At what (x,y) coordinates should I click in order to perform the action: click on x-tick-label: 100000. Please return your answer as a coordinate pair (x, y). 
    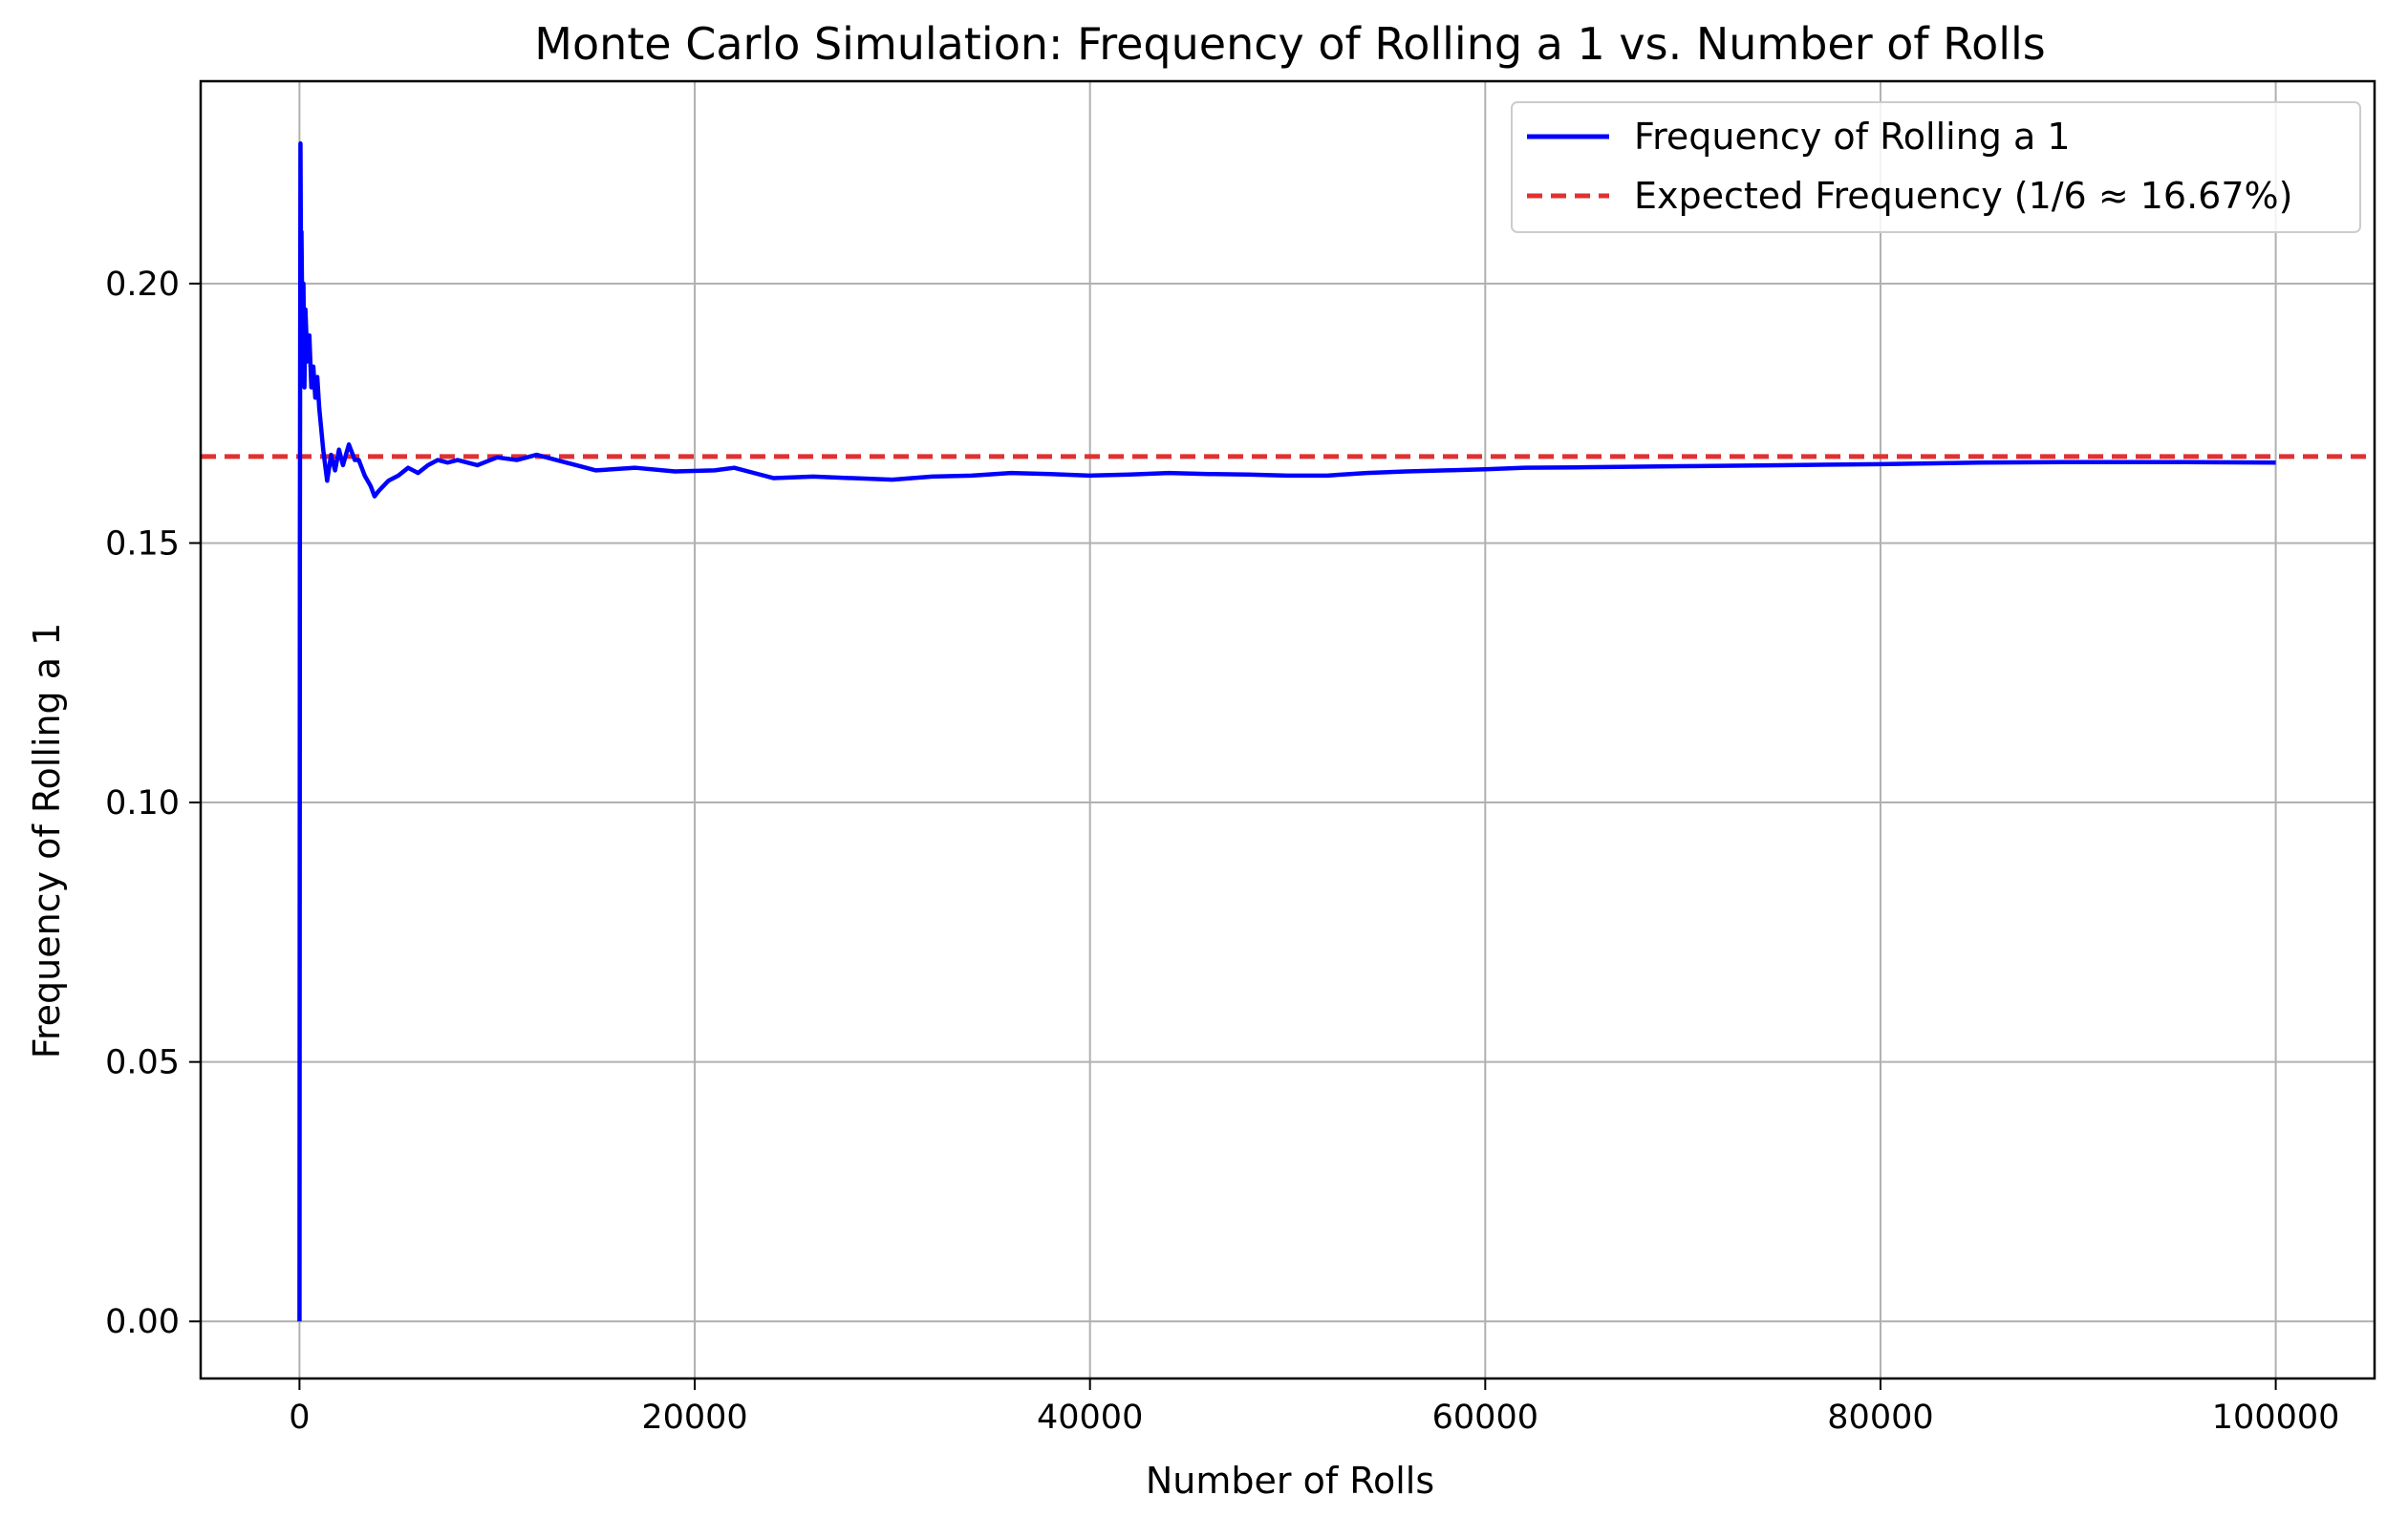
    Looking at the image, I should click on (2276, 1418).